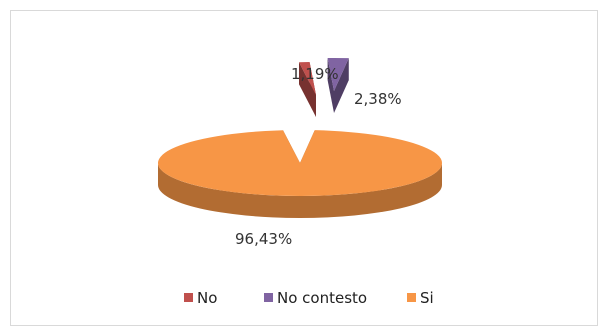  I want to click on pie-slice-si, so click(300, 163).